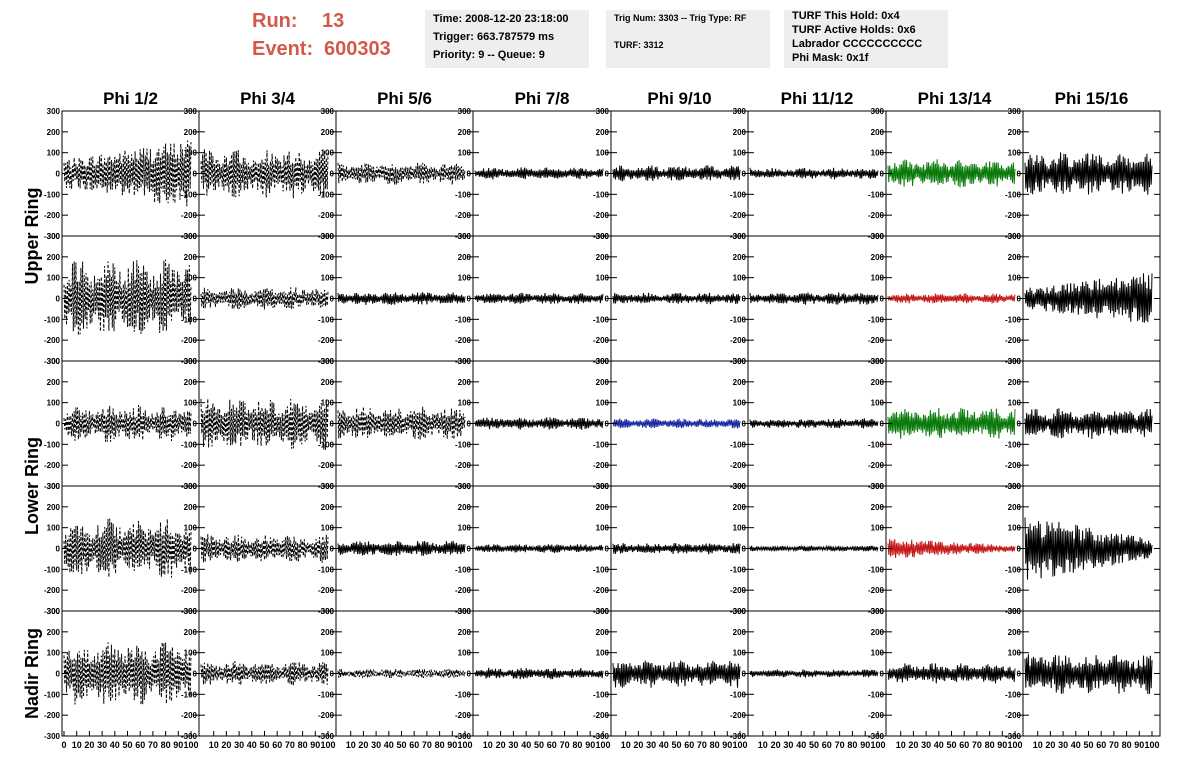 The height and width of the screenshot is (772, 1196). What do you see at coordinates (178, 745) in the screenshot?
I see `x-tick-label: 90` at bounding box center [178, 745].